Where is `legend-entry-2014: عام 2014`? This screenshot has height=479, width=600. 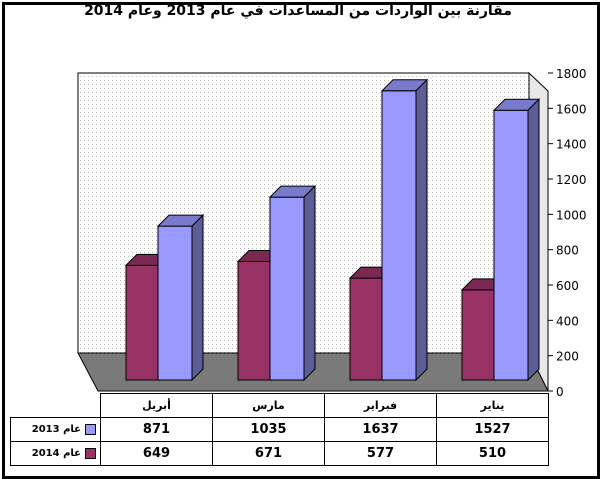
legend-entry-2014: عام 2014 is located at coordinates (55, 453).